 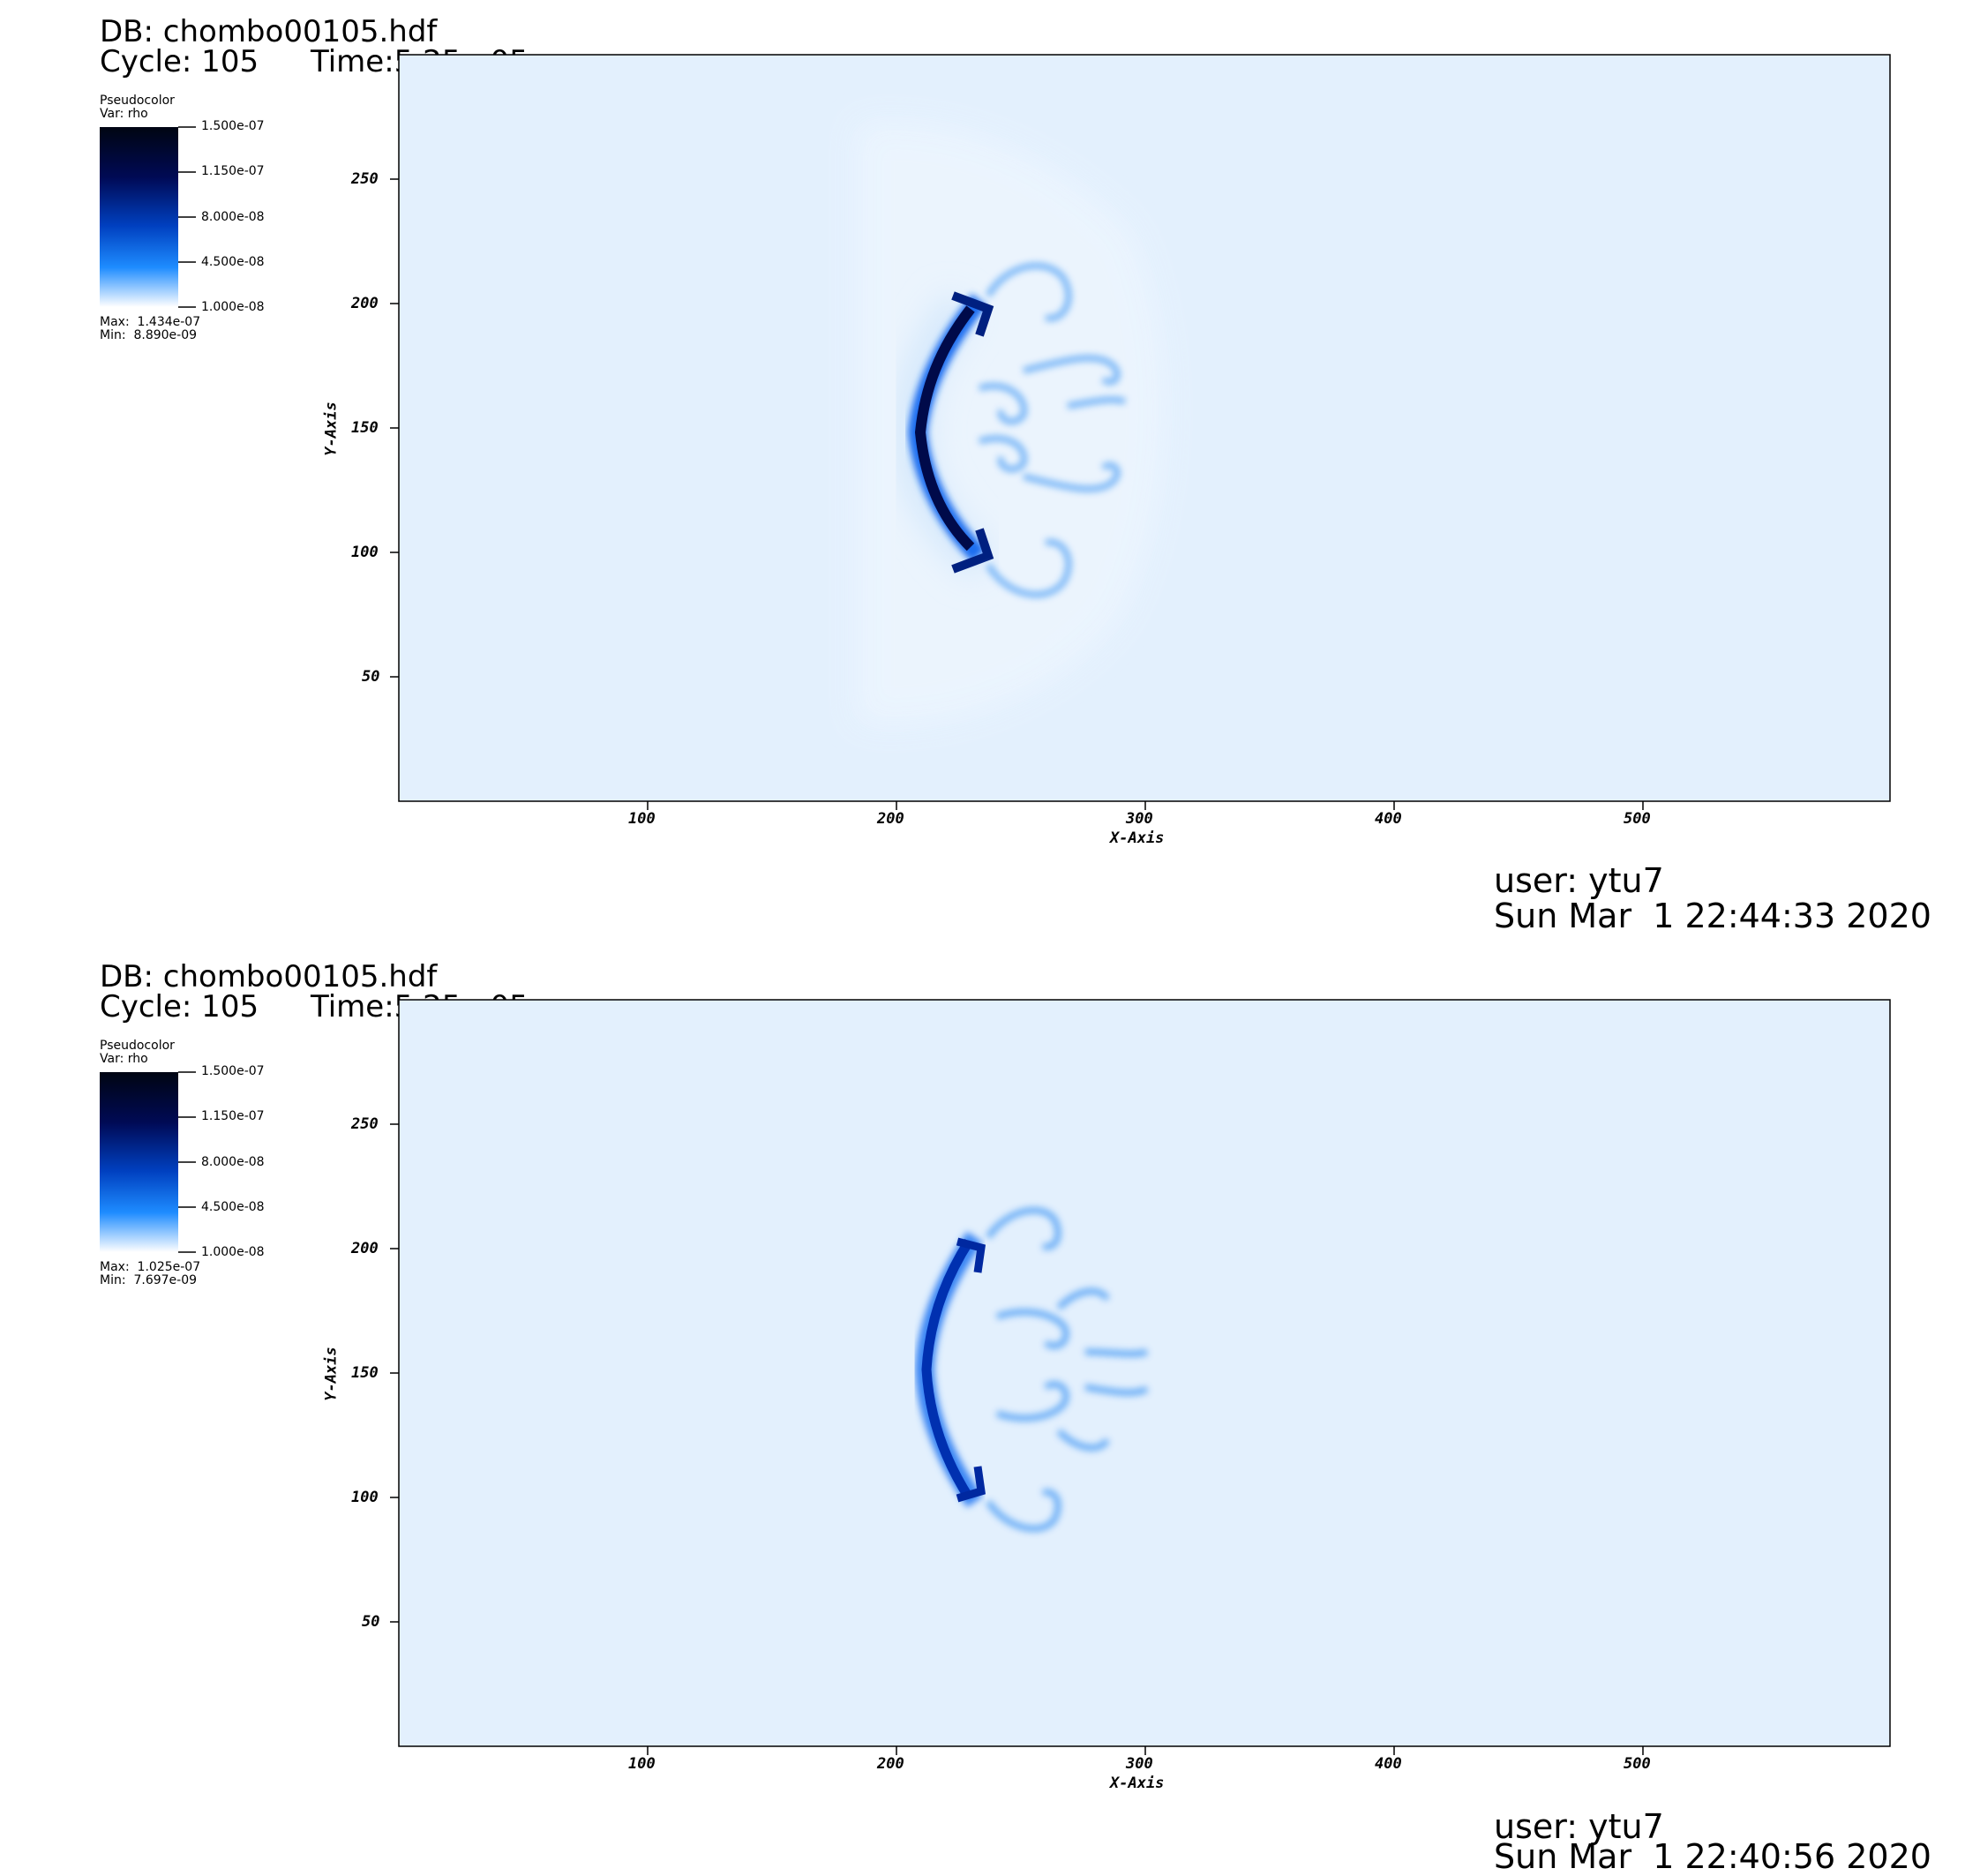 I want to click on date-label: Sun Mar 1 22:44:33 2020, so click(x=1712, y=916).